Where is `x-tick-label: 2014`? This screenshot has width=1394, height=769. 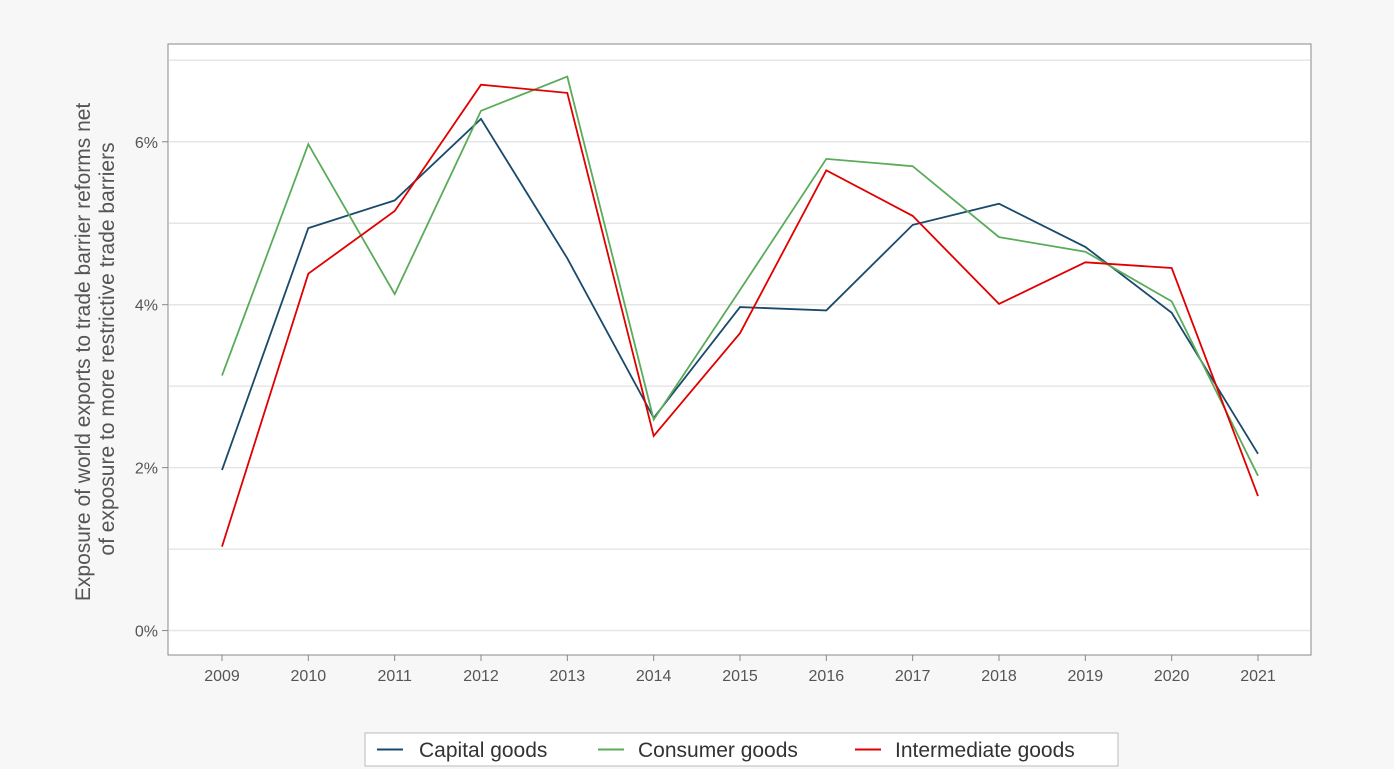 x-tick-label: 2014 is located at coordinates (654, 676).